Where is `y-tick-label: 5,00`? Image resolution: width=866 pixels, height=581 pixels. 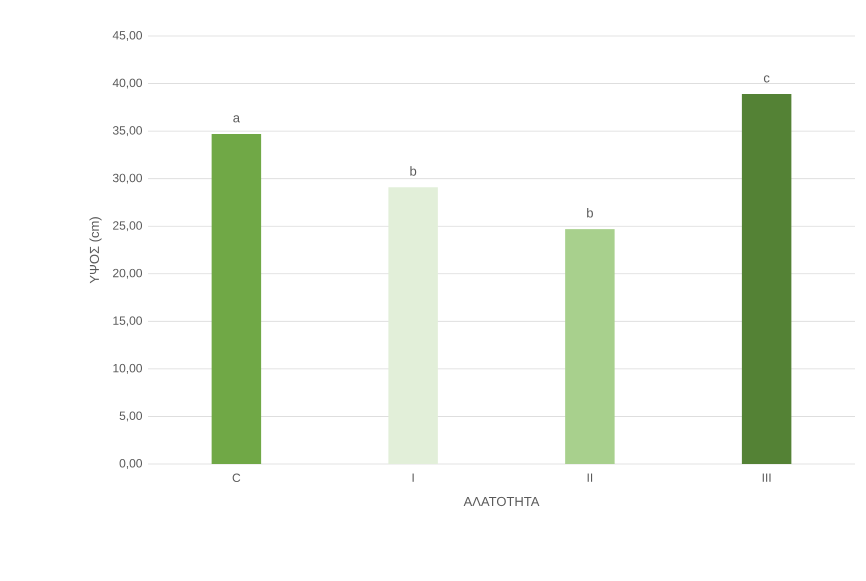
y-tick-label: 5,00 is located at coordinates (131, 416).